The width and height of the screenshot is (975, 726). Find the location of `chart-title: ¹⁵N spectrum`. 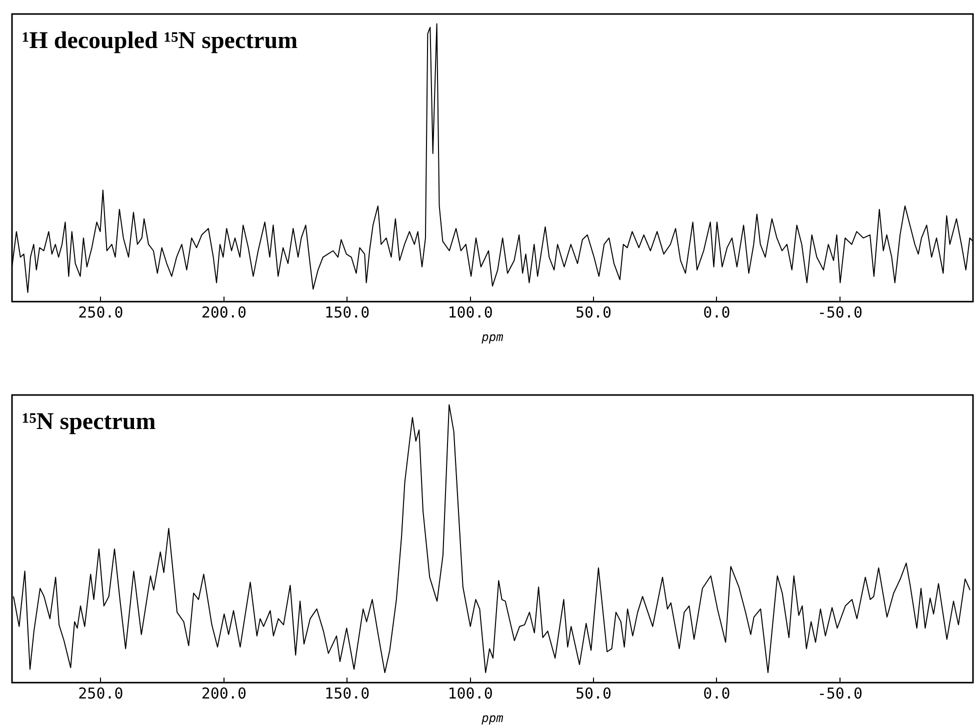

chart-title: ¹⁵N spectrum is located at coordinates (89, 422).